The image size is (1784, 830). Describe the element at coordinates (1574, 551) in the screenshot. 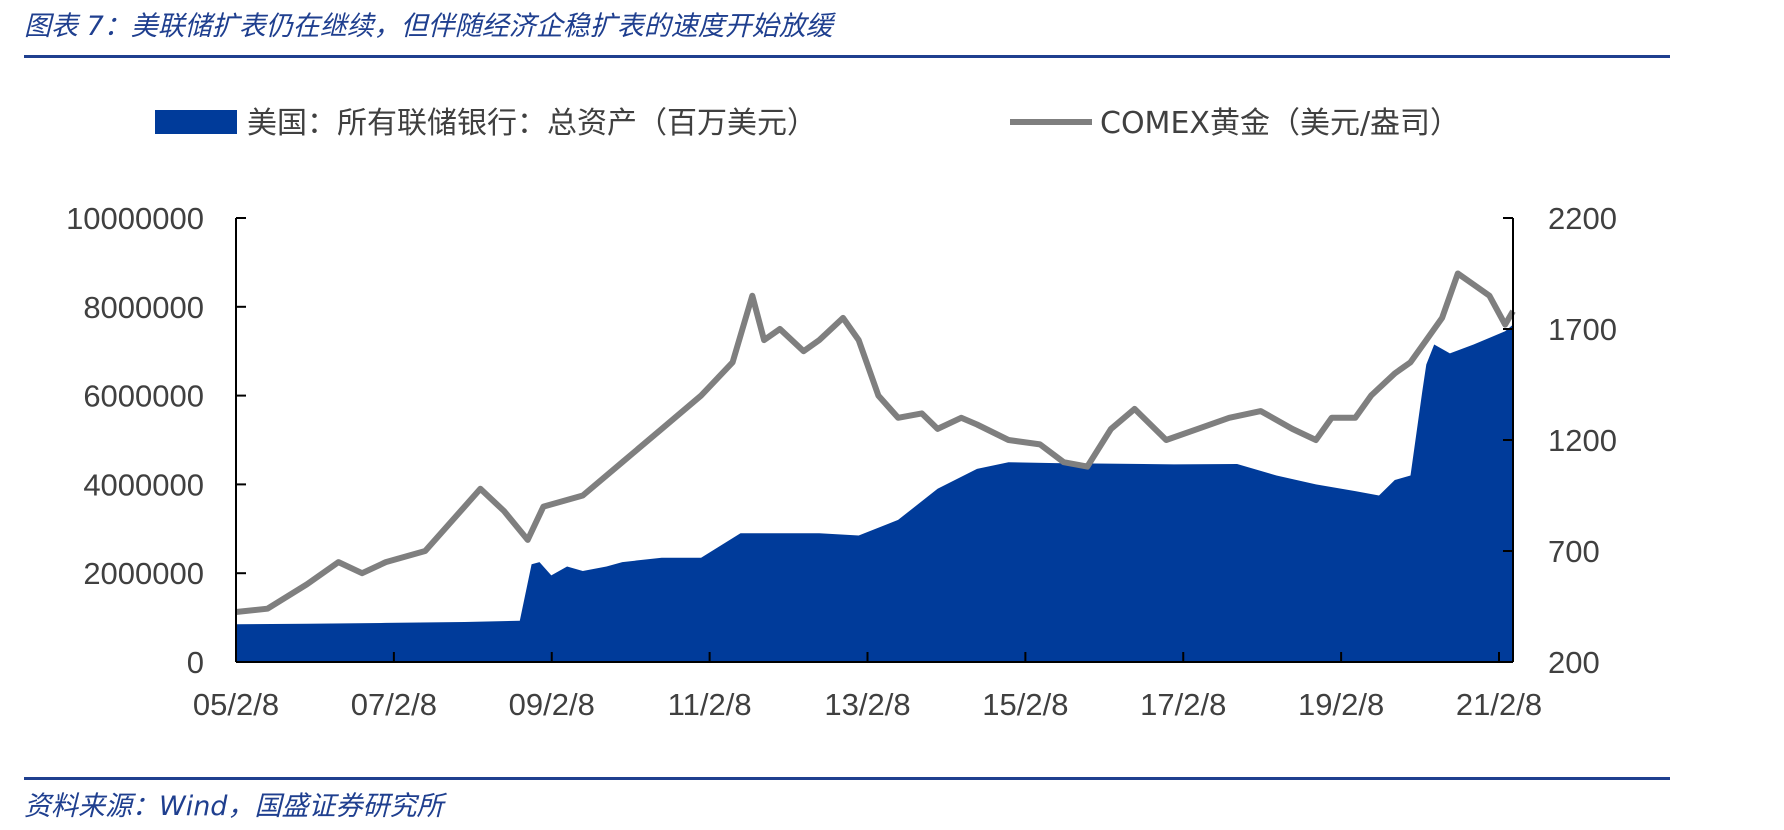

I see `y-right-tick-label: 700` at that location.